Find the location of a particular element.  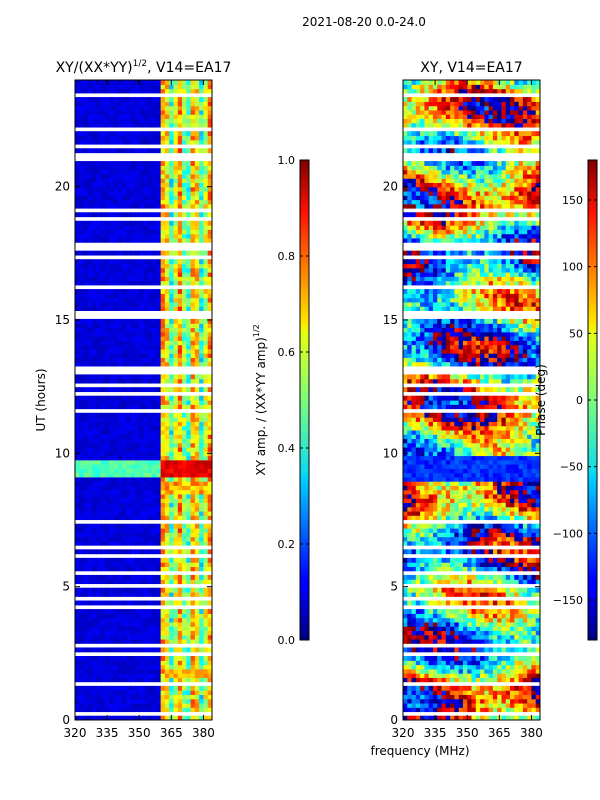

amp-ytick-label: 15 is located at coordinates (62, 320).